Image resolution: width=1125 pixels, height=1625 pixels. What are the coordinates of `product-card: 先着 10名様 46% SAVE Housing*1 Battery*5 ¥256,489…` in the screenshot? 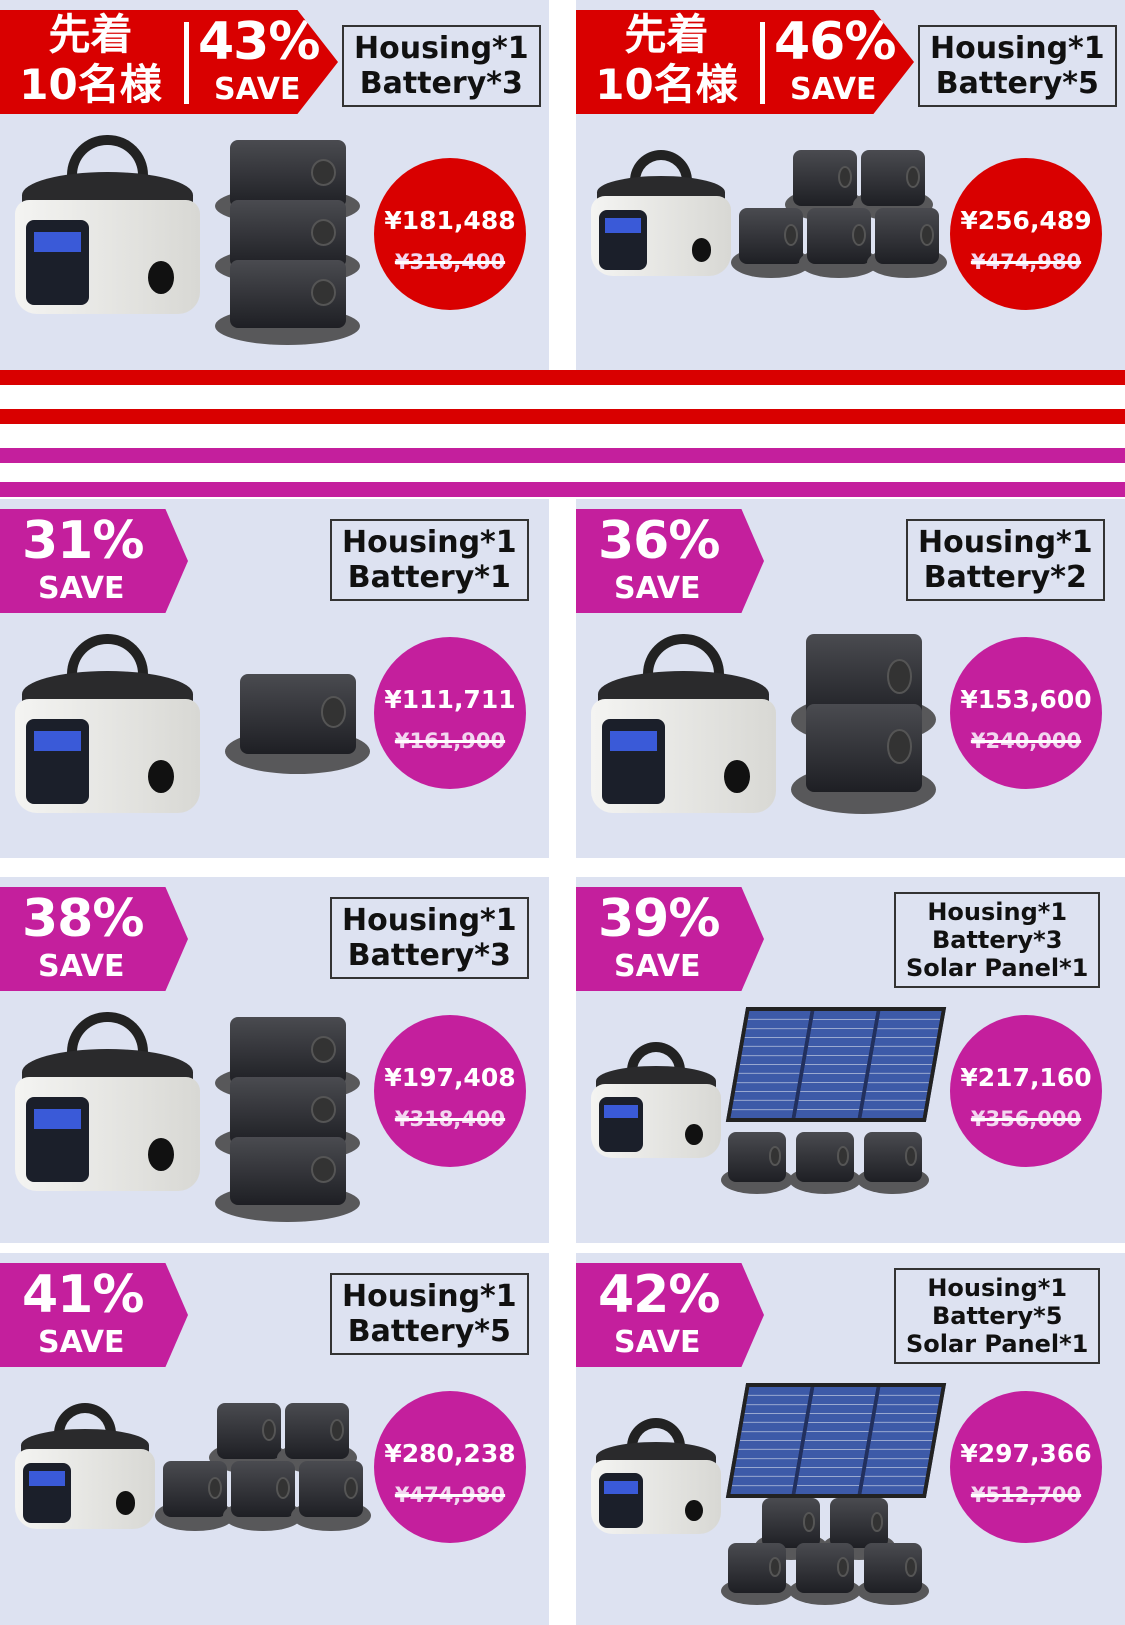 It's located at (850, 185).